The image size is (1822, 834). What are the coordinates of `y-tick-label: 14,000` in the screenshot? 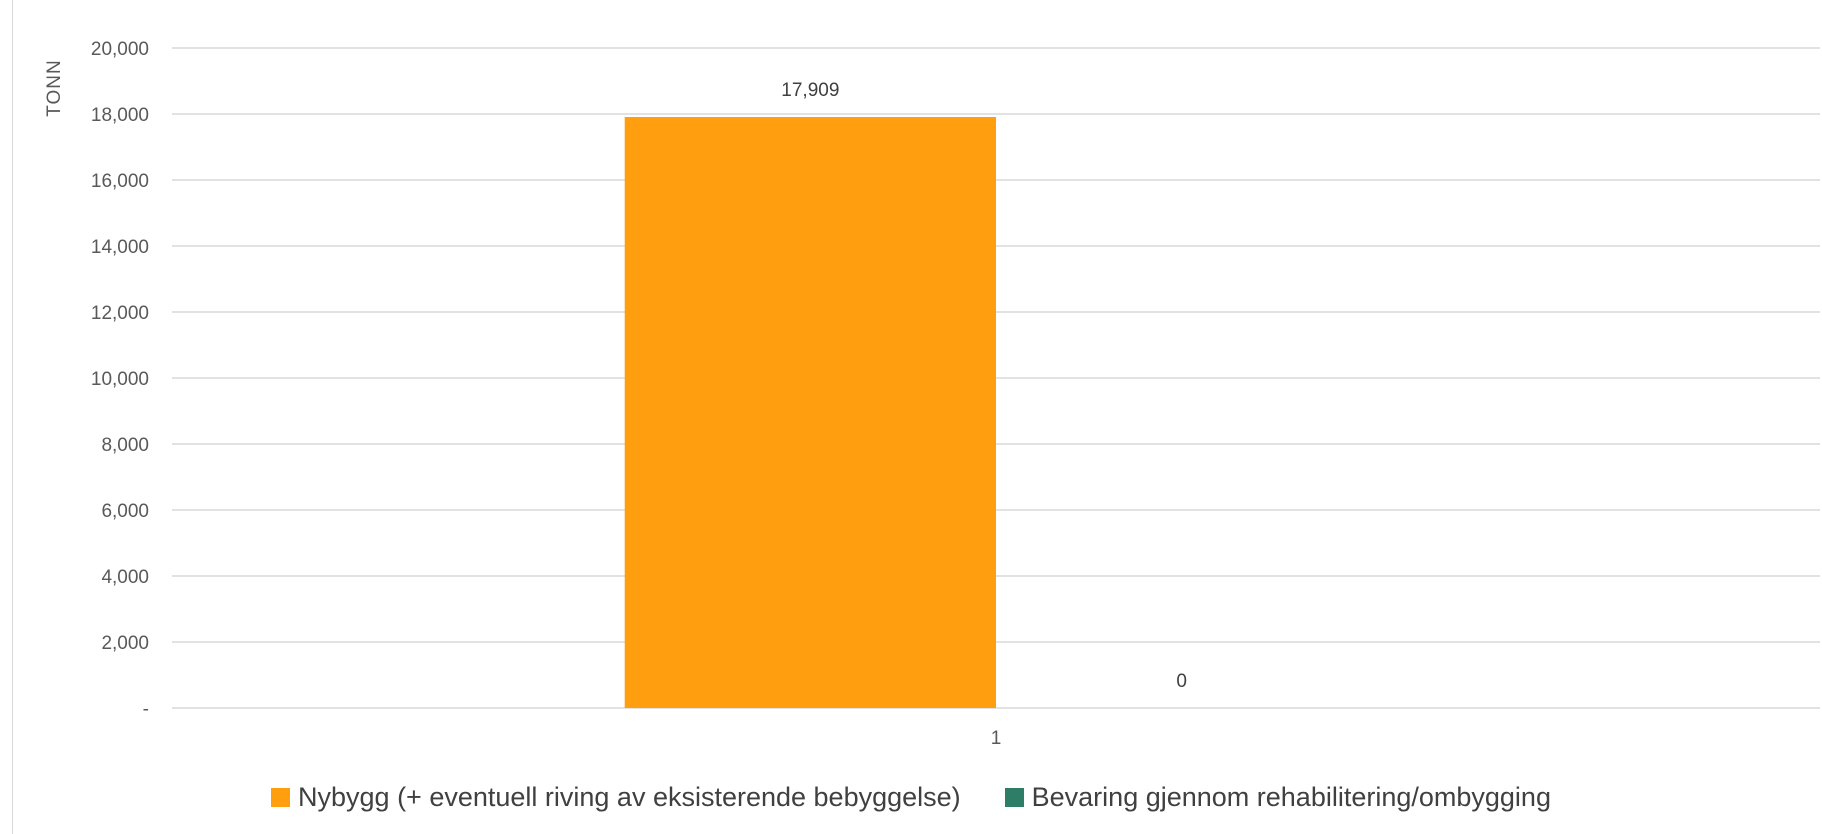 It's located at (120, 247).